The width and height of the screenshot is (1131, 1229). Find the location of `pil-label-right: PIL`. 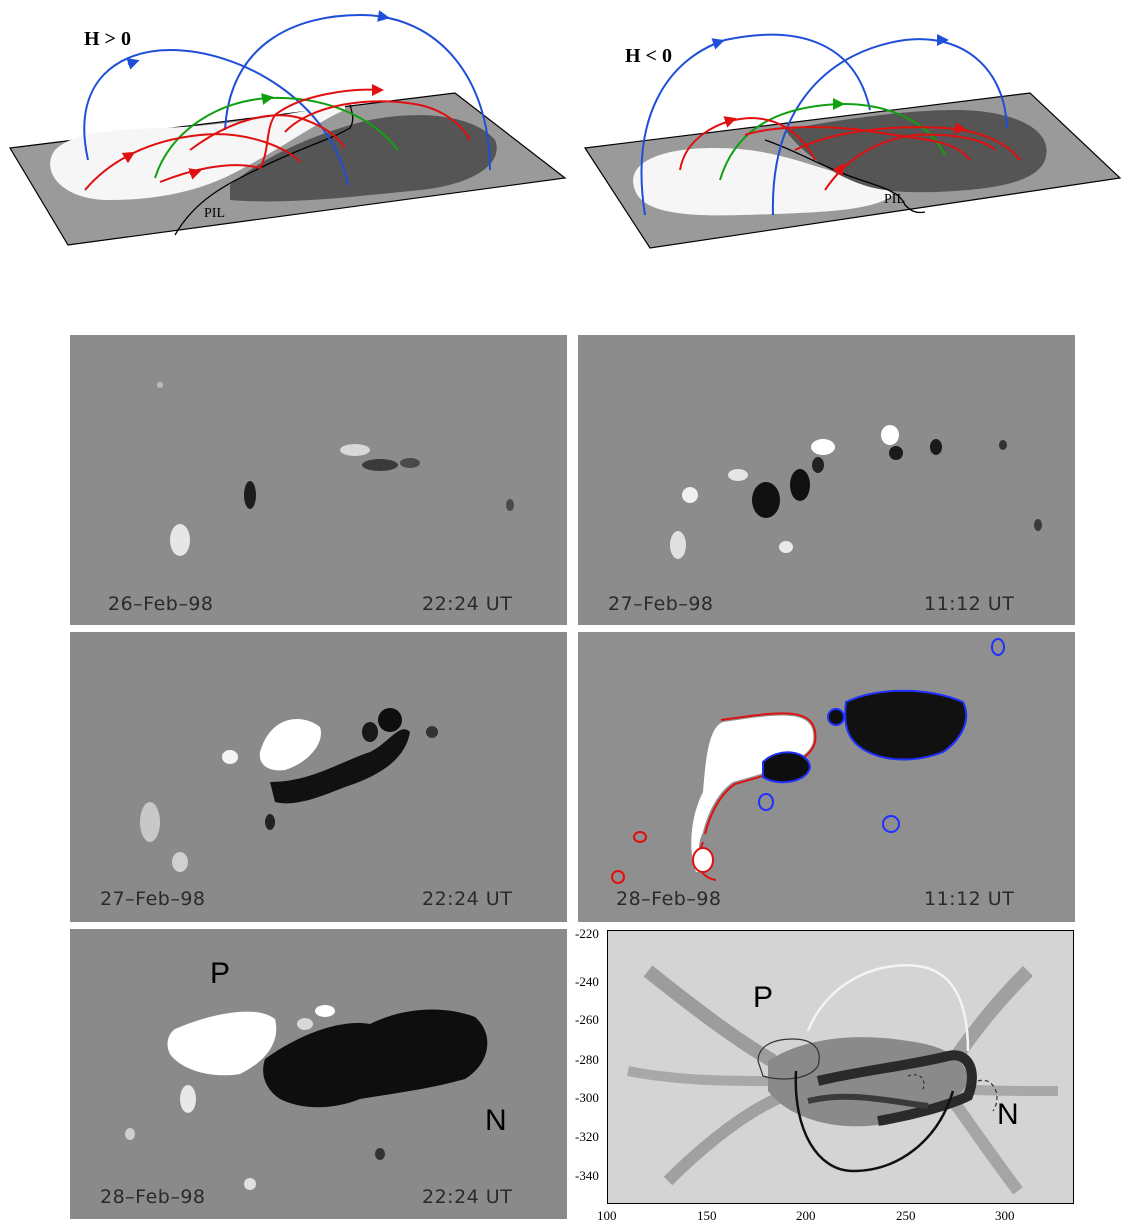

pil-label-right: PIL is located at coordinates (894, 199).